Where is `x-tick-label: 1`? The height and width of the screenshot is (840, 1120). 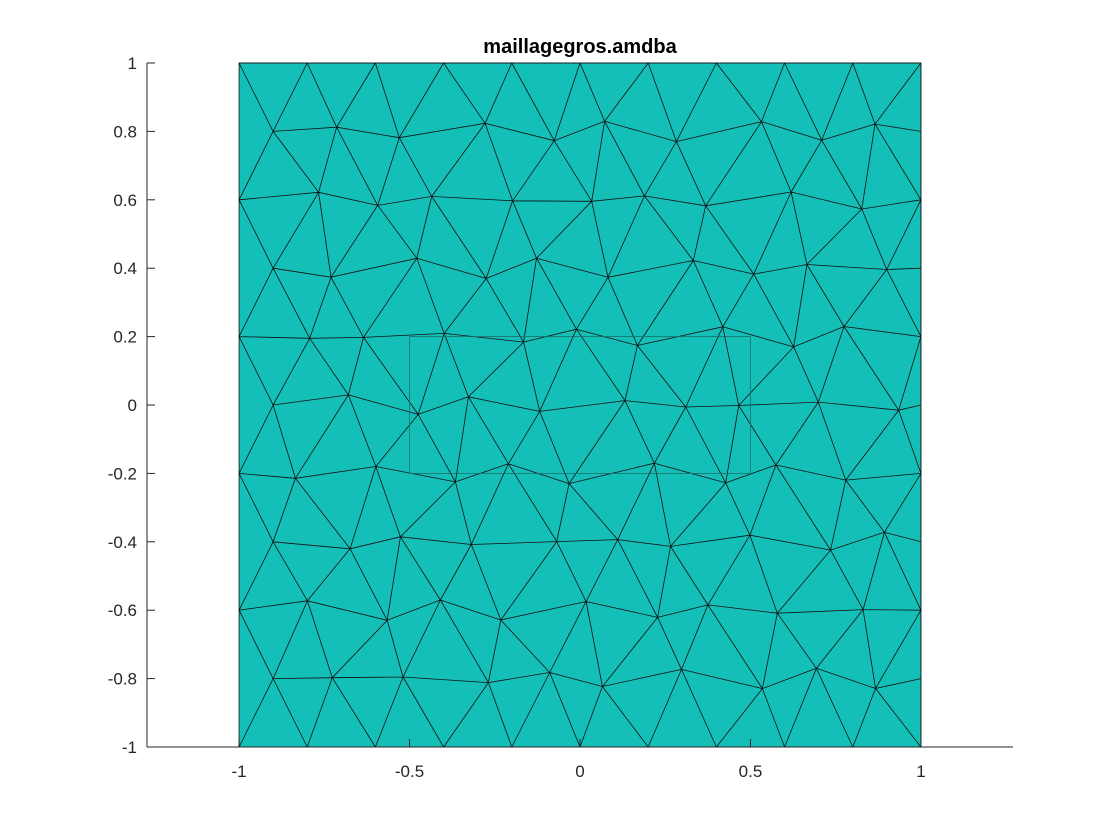
x-tick-label: 1 is located at coordinates (920, 771).